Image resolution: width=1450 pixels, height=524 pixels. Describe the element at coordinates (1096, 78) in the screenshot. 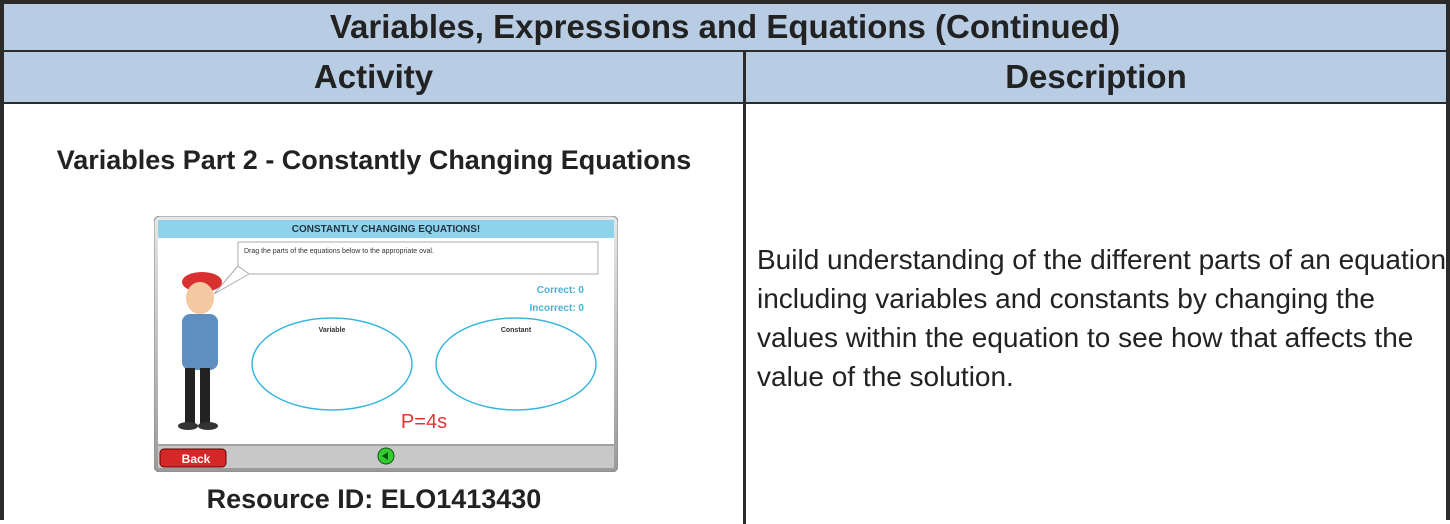

I see `column-header: Description` at that location.